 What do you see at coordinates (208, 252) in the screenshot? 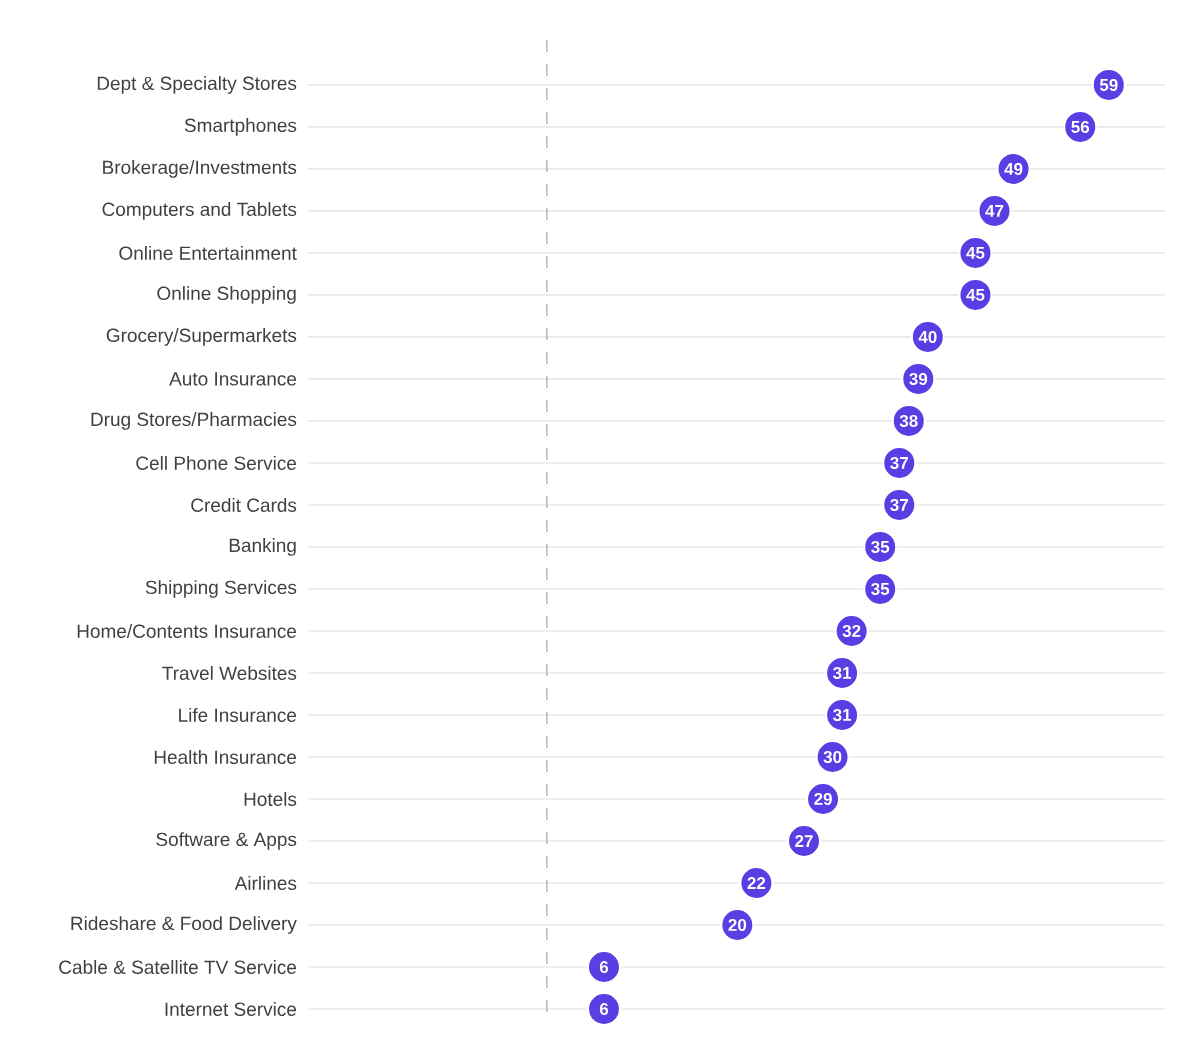
I see `y-tick-label: Online Entertainment` at bounding box center [208, 252].